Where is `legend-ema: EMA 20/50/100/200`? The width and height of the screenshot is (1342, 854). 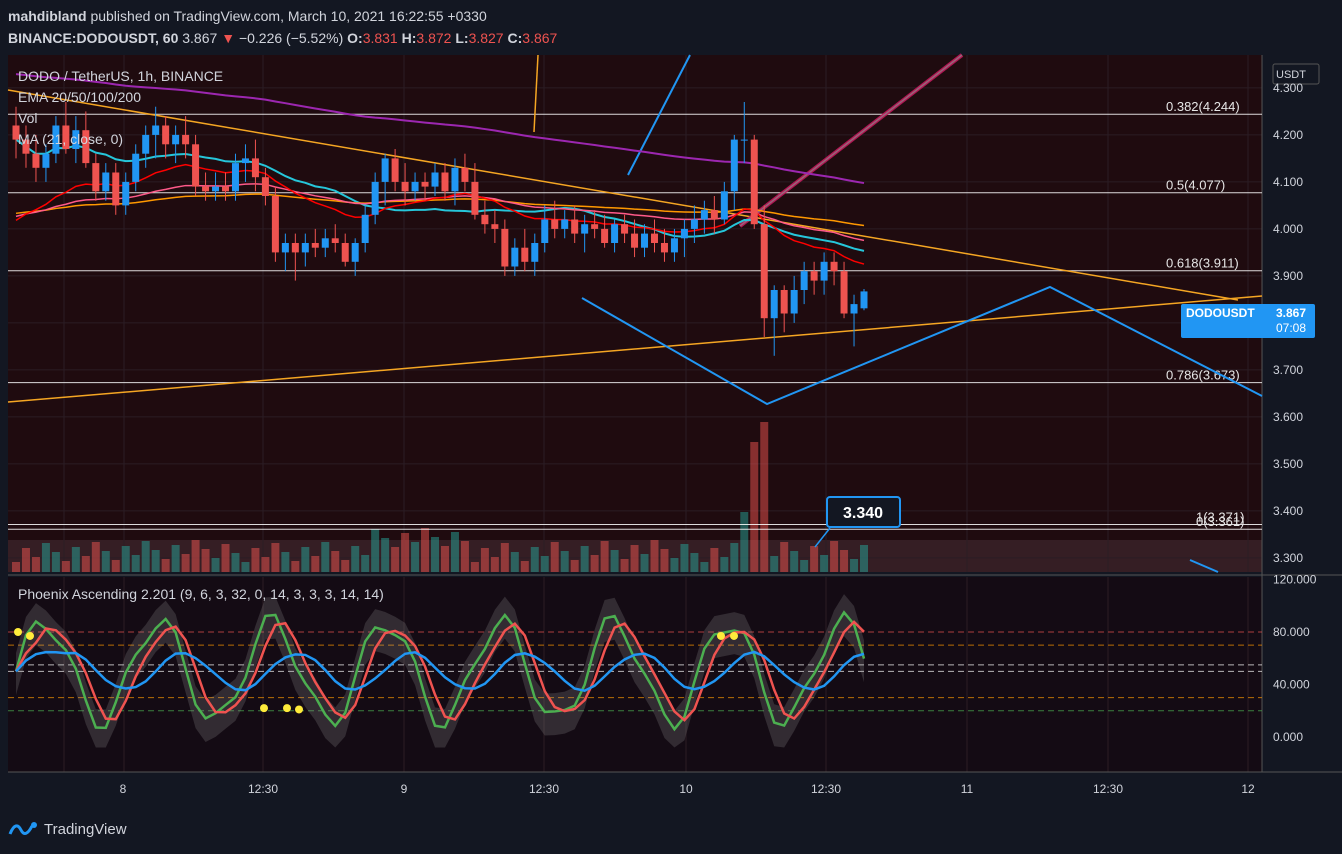 legend-ema: EMA 20/50/100/200 is located at coordinates (79, 97).